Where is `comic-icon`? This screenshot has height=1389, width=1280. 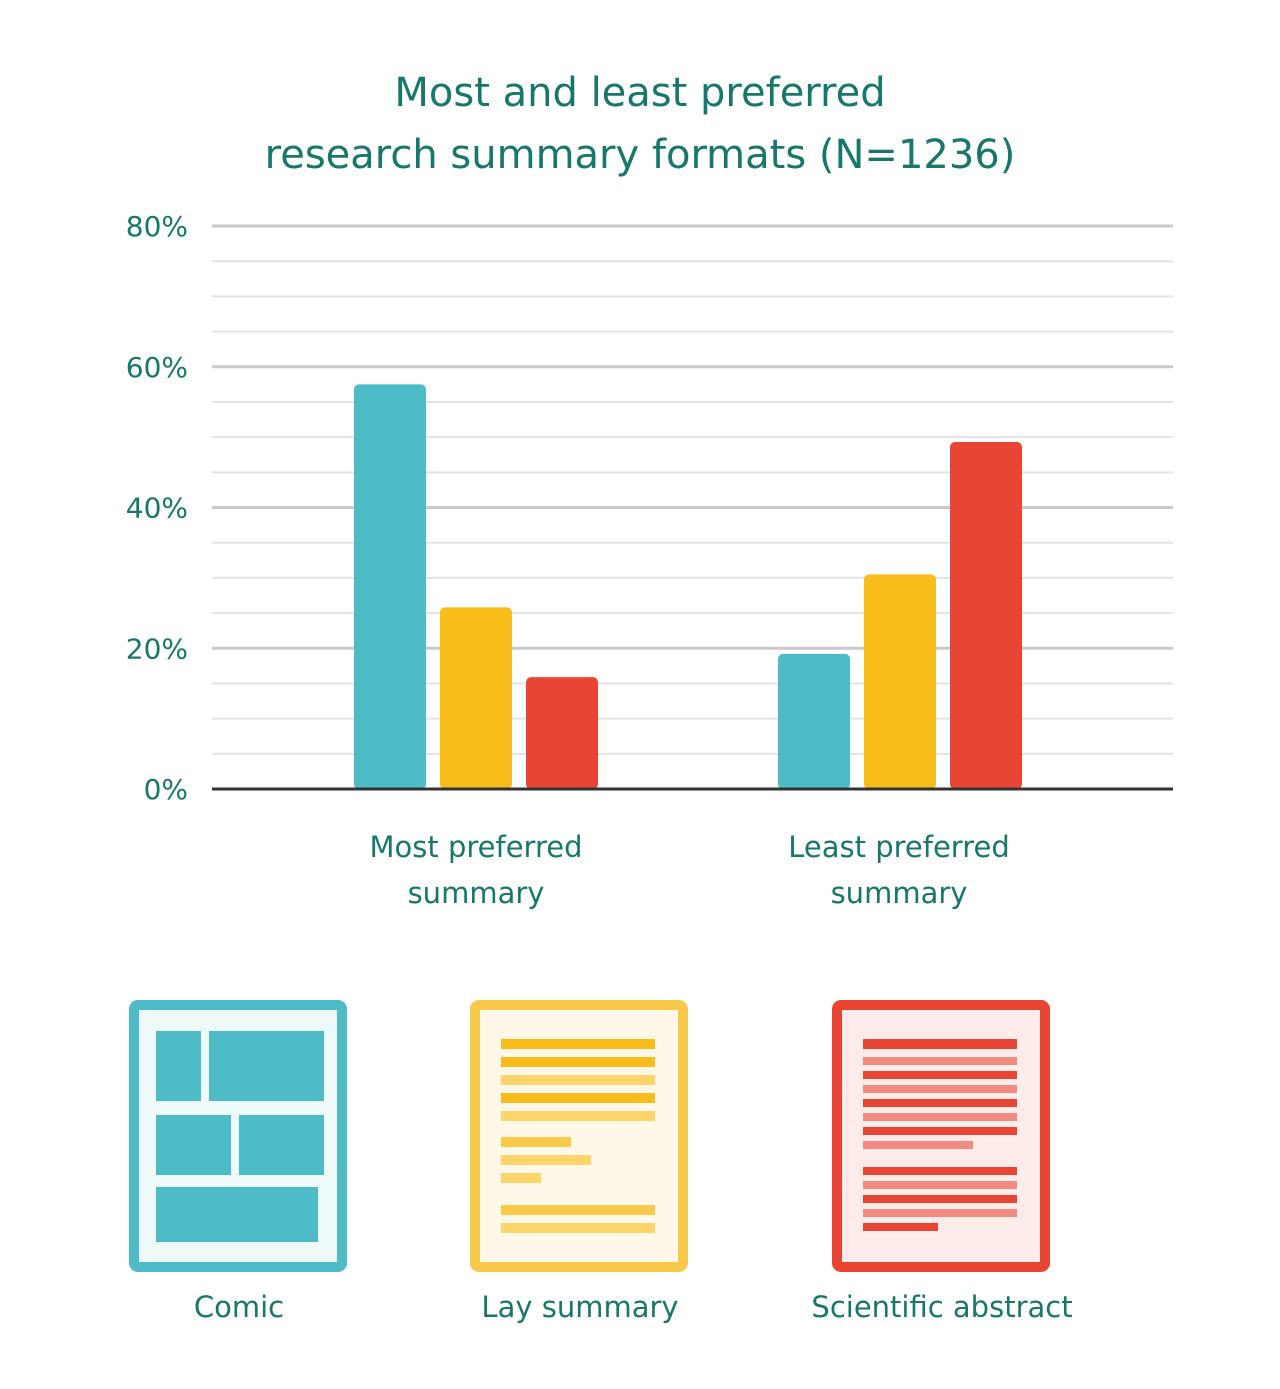 comic-icon is located at coordinates (238, 1136).